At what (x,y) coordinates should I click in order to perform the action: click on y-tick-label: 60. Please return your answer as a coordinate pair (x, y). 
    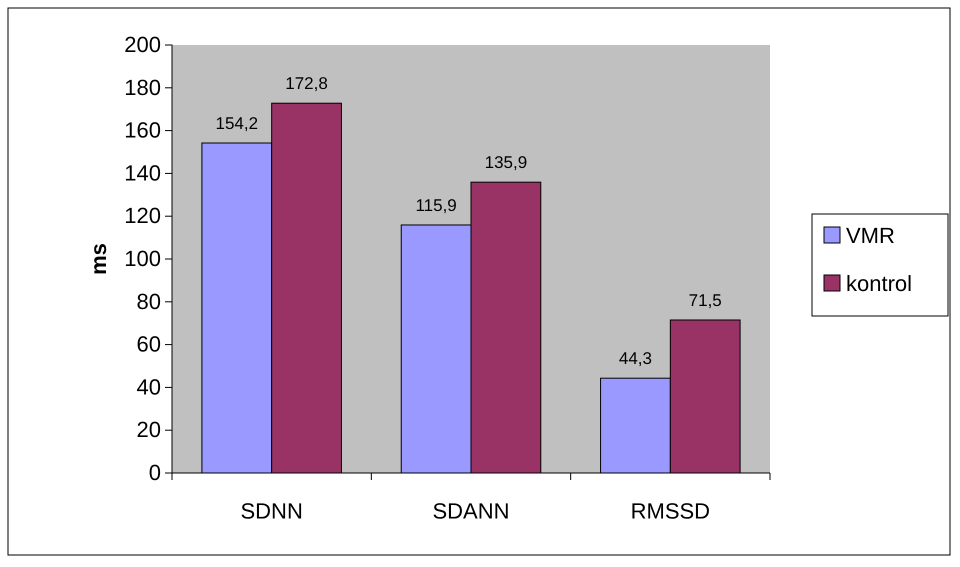
    Looking at the image, I should click on (148, 344).